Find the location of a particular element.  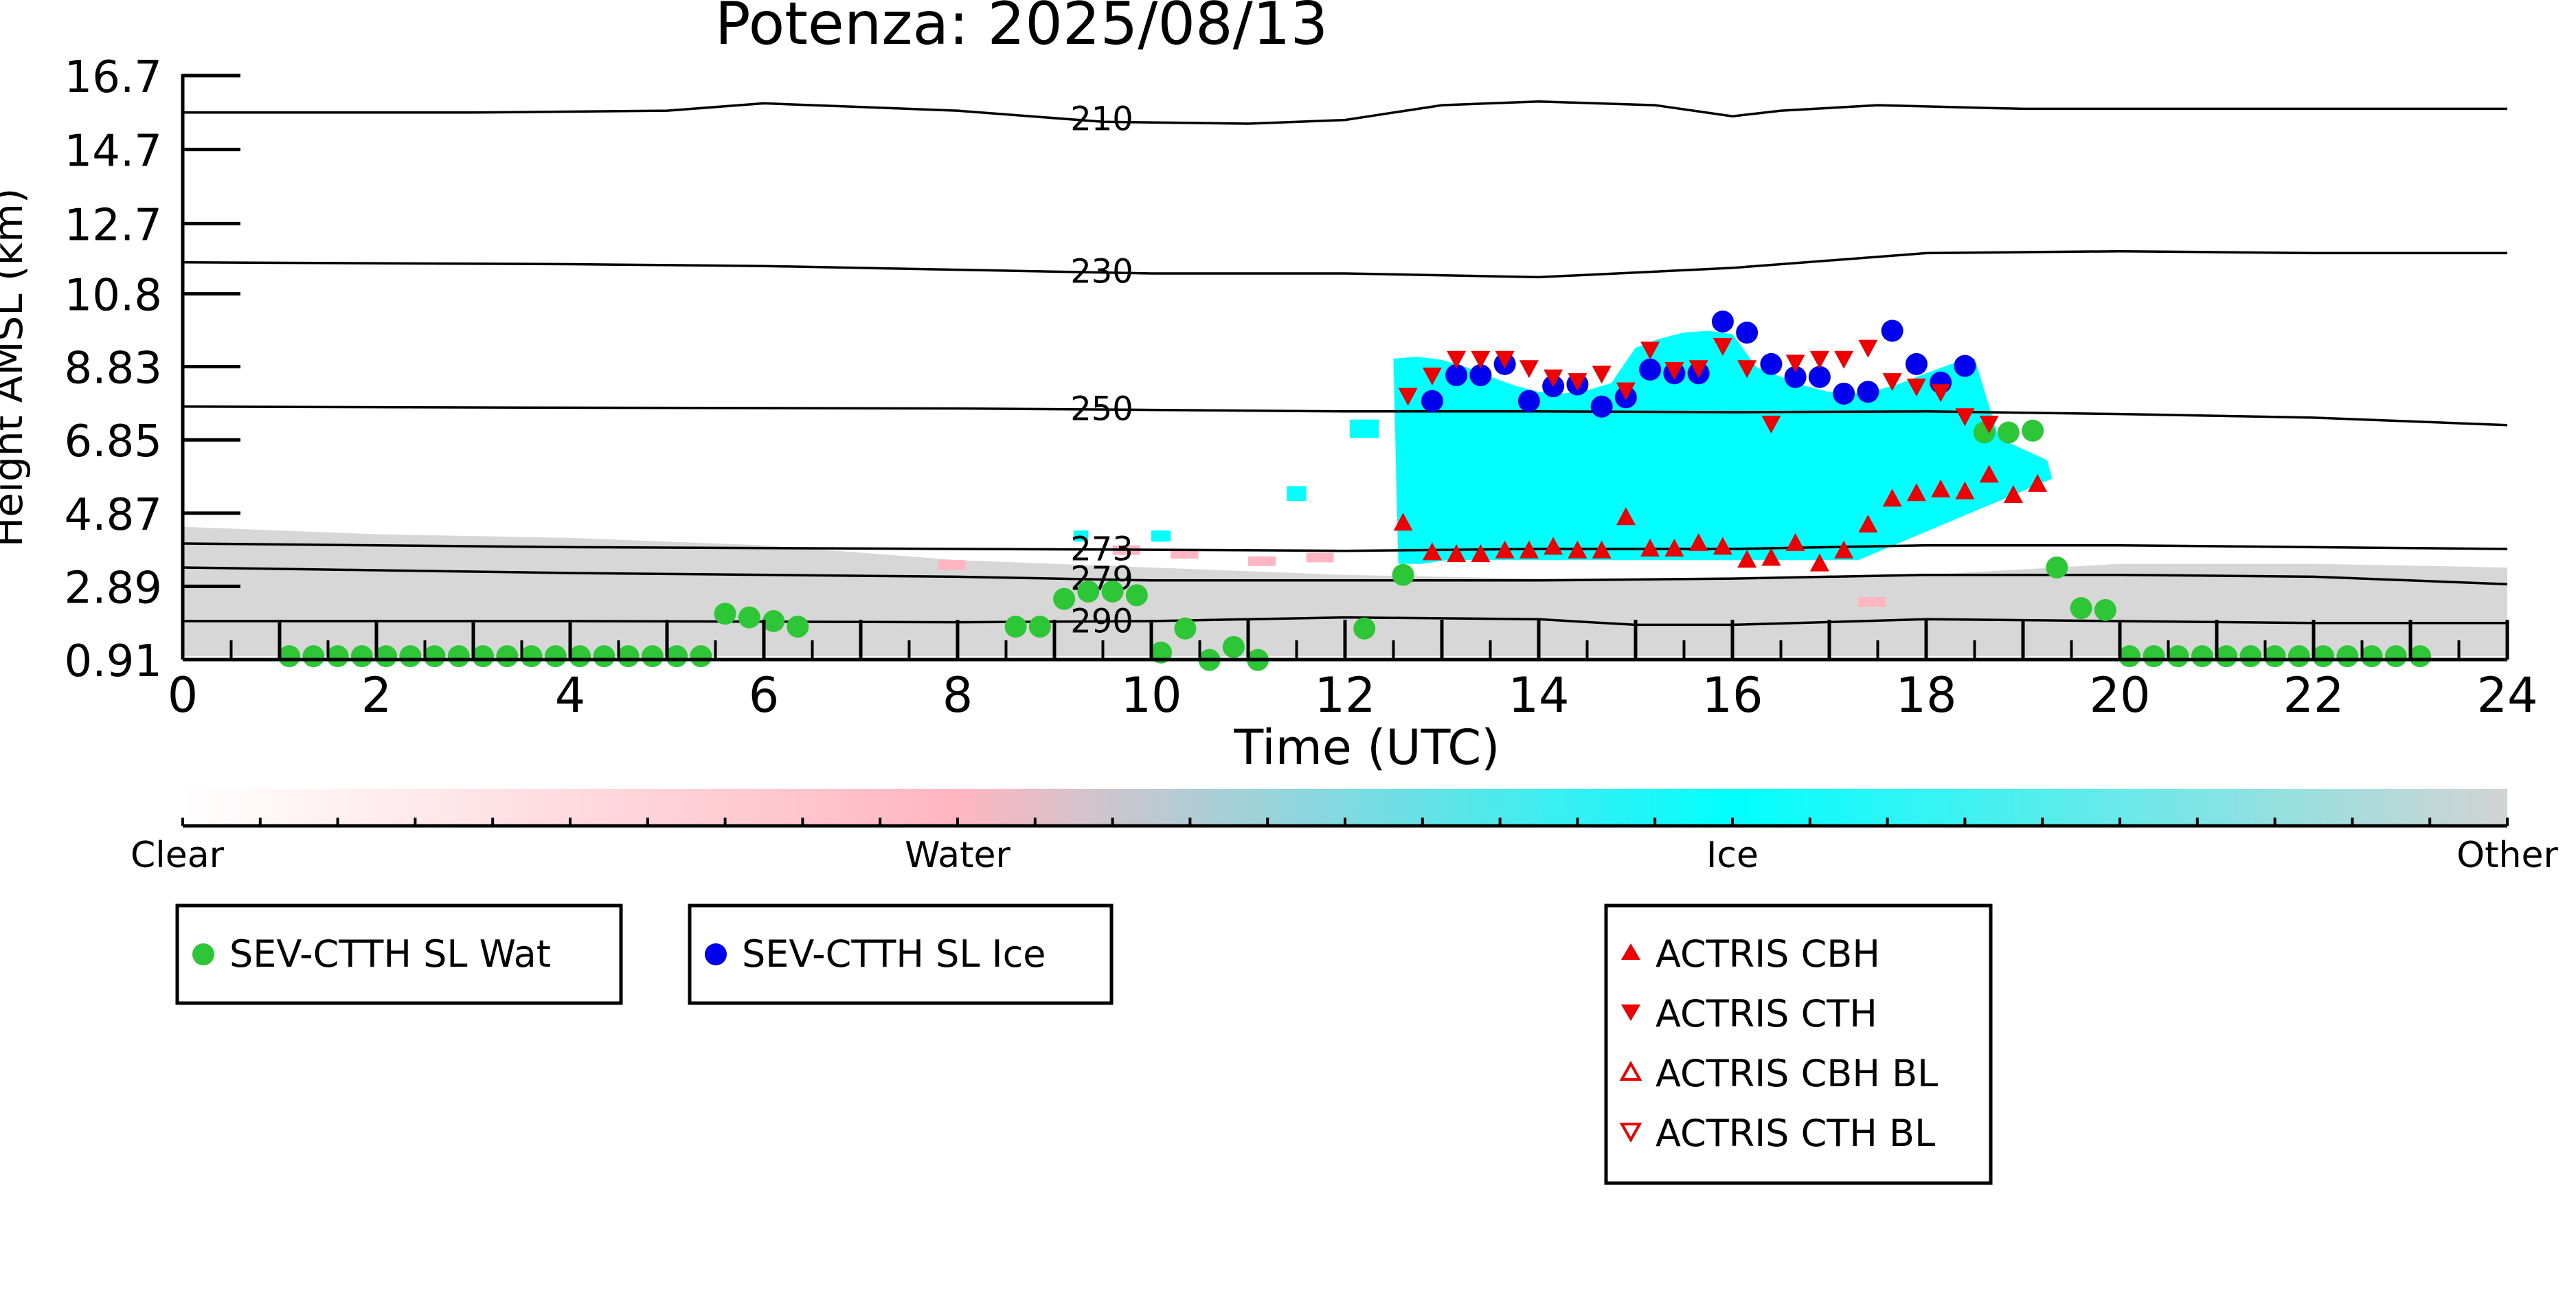

y-tick-label: 0.91 is located at coordinates (114, 661).